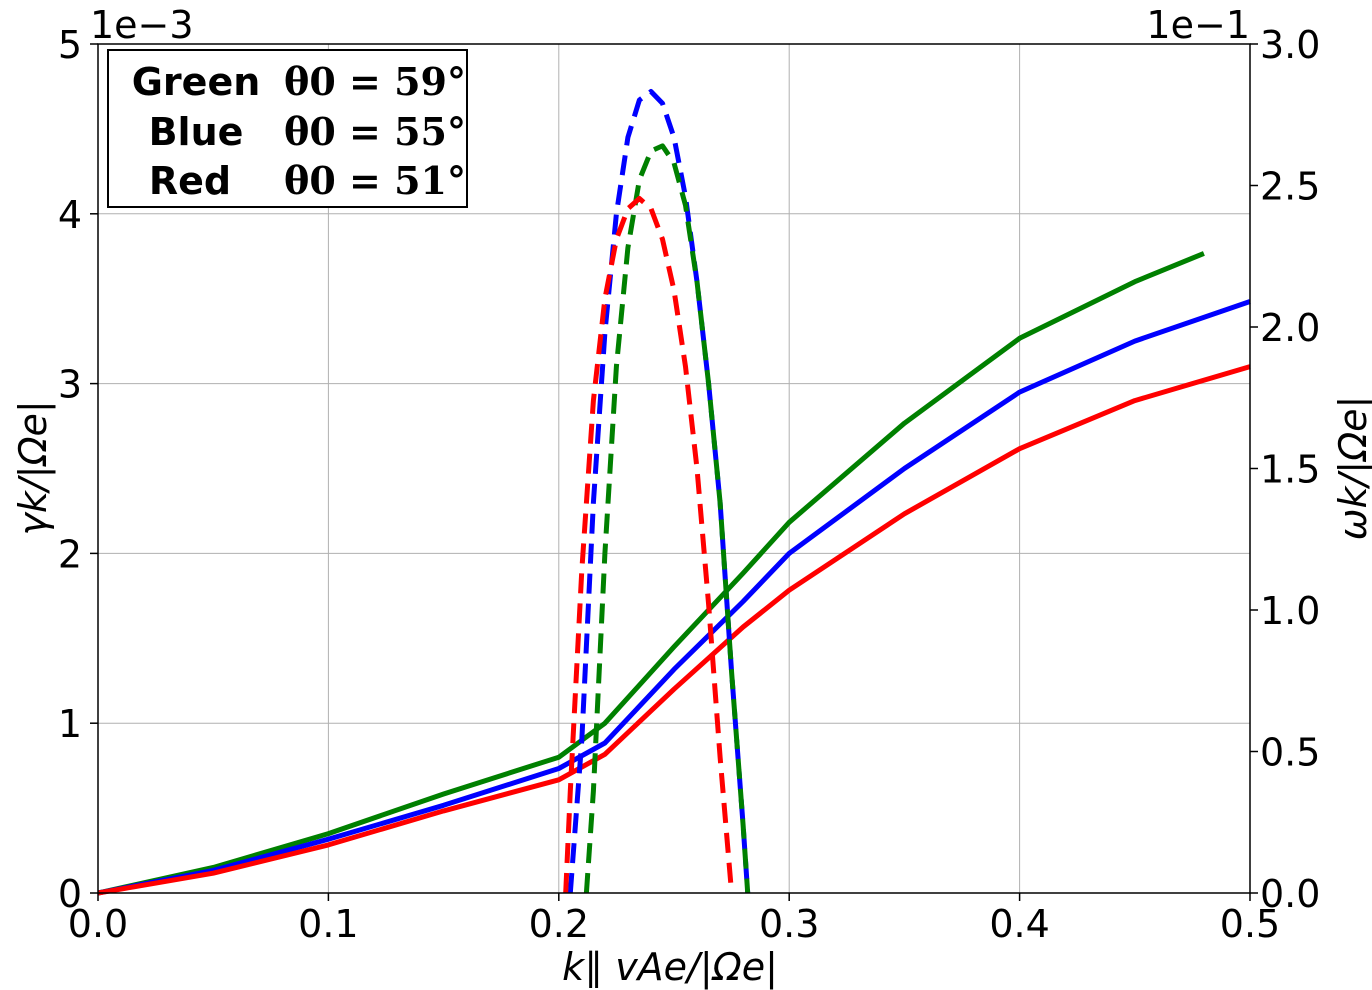  Describe the element at coordinates (670, 967) in the screenshot. I see `x-axis-label: k∥ vAe/|Ωe|` at that location.